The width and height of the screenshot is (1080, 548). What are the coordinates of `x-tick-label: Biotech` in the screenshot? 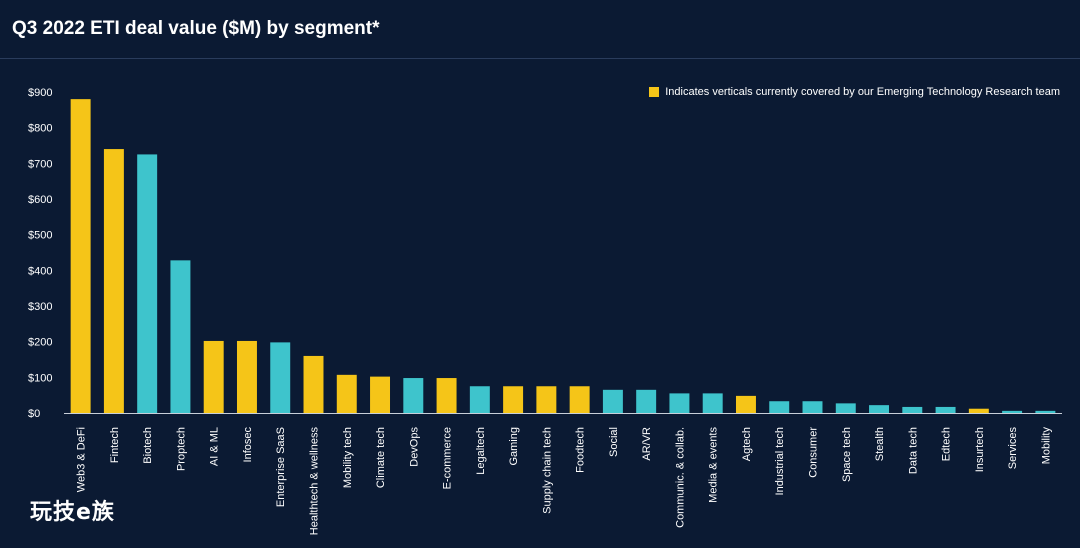 It's located at (148, 445).